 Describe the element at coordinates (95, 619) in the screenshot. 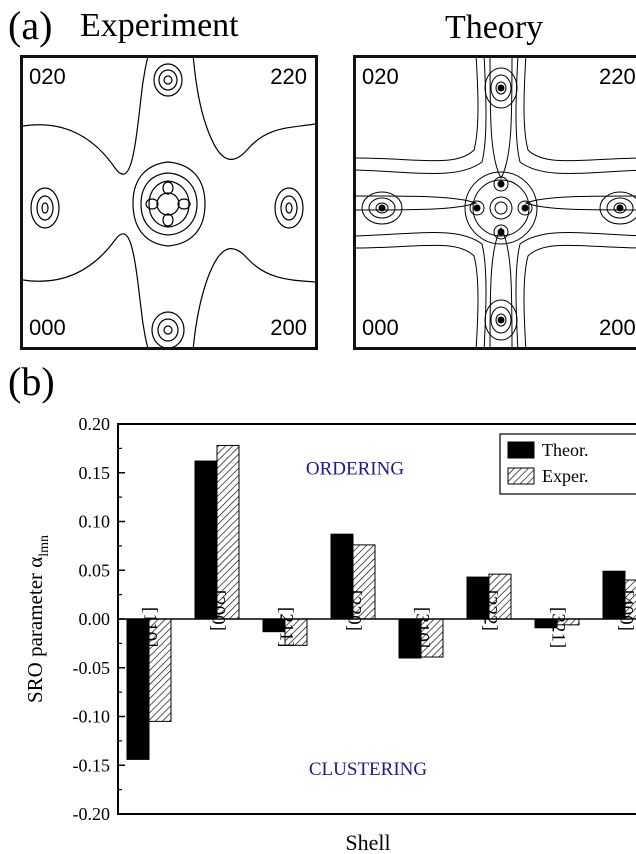

I see `y-tick-label: 0.00` at that location.